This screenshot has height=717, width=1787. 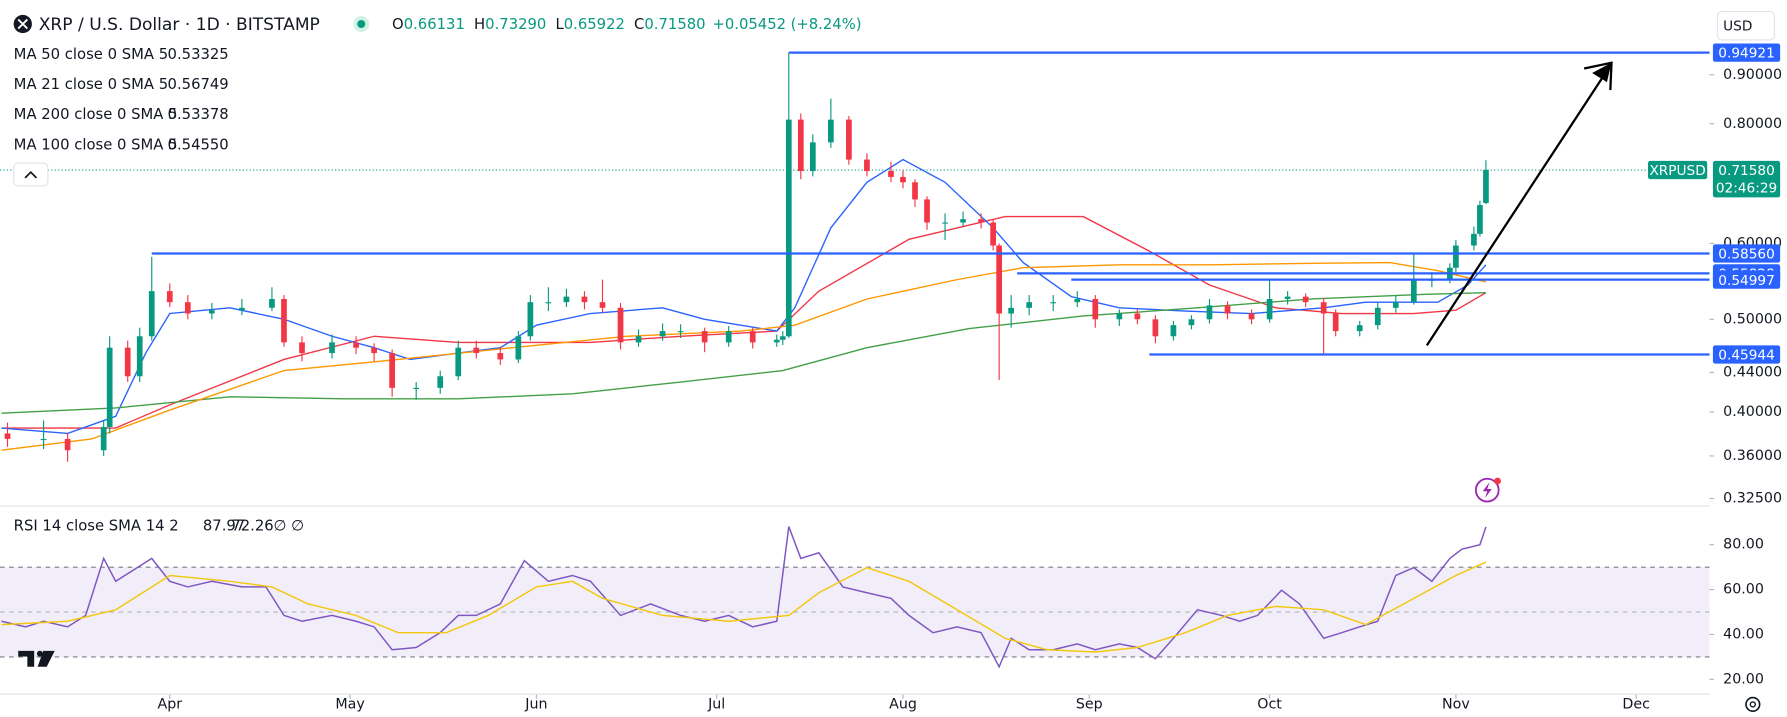 I want to click on level-label: 0.54997, so click(x=1746, y=281).